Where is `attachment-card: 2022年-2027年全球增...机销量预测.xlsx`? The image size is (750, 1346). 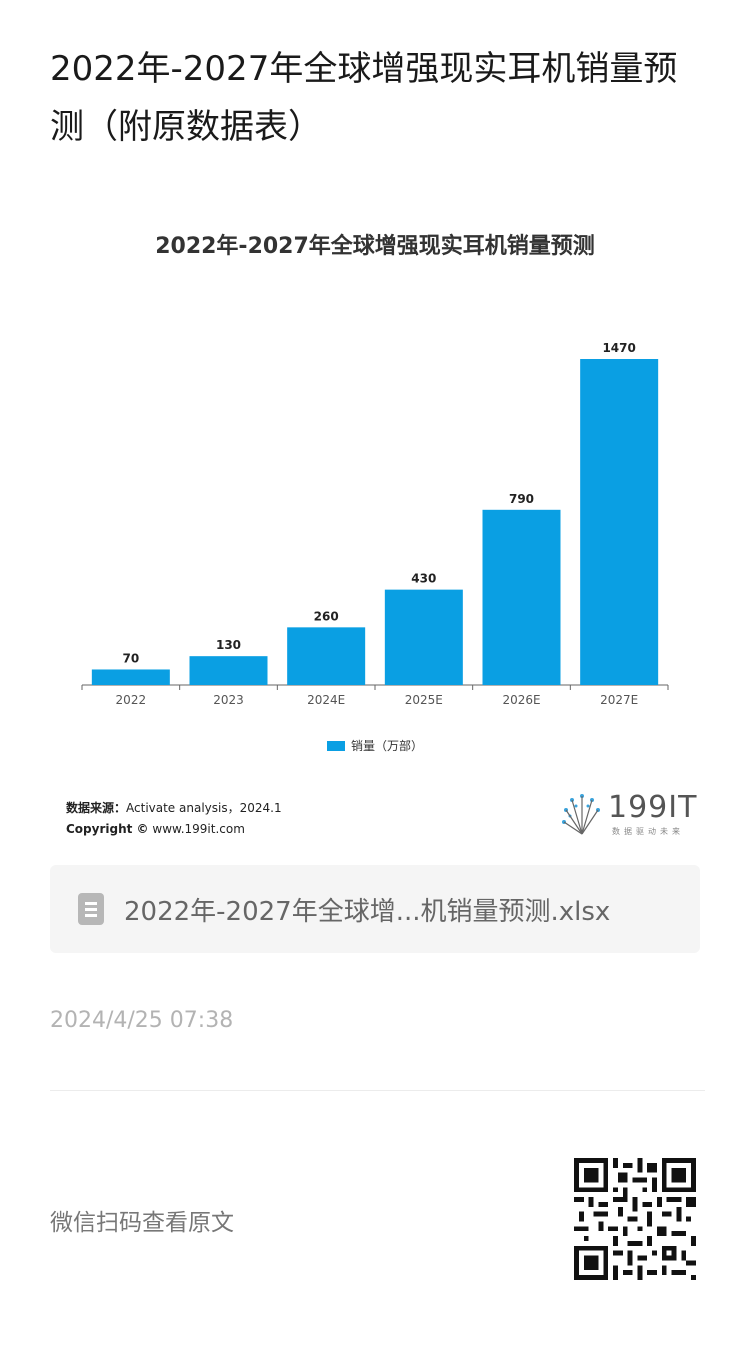
attachment-card: 2022年-2027年全球增...机销量预测.xlsx is located at coordinates (375, 909).